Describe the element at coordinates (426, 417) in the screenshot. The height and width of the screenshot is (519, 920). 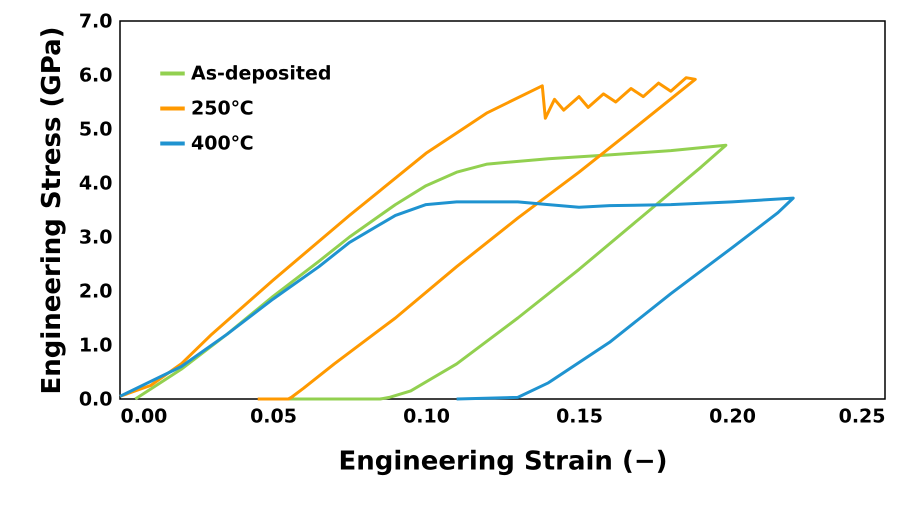
I see `x-tick-label: 0.10` at that location.